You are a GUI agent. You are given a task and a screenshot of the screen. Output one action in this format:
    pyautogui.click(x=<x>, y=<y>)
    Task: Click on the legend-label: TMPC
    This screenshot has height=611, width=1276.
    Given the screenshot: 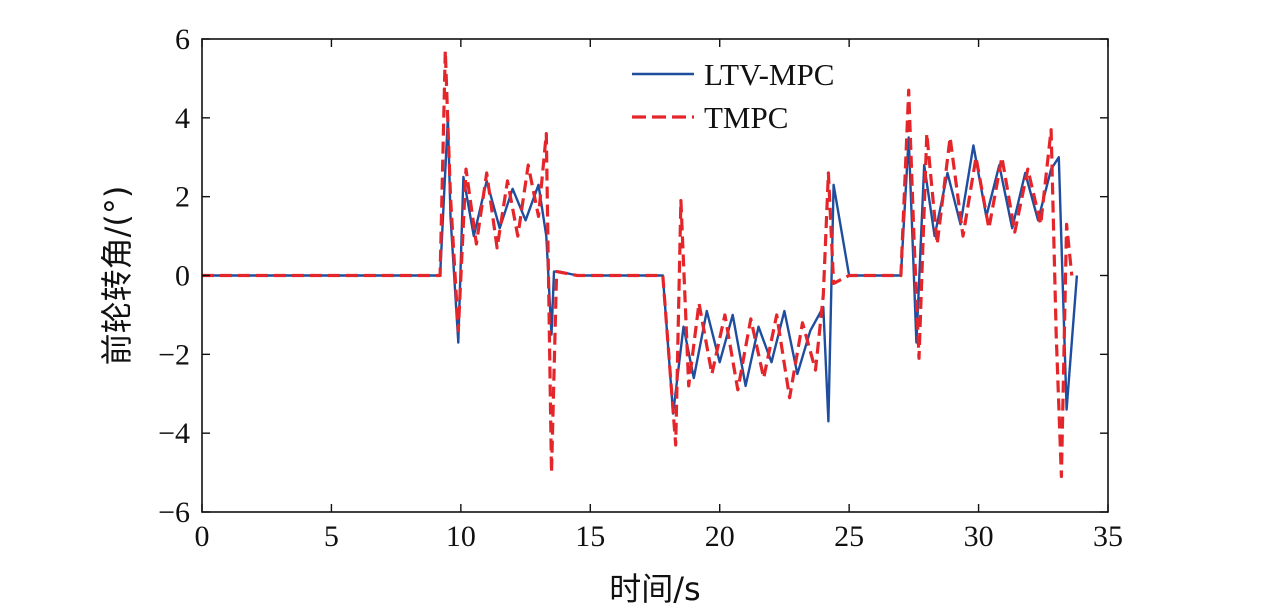 What is the action you would take?
    pyautogui.click(x=746, y=117)
    